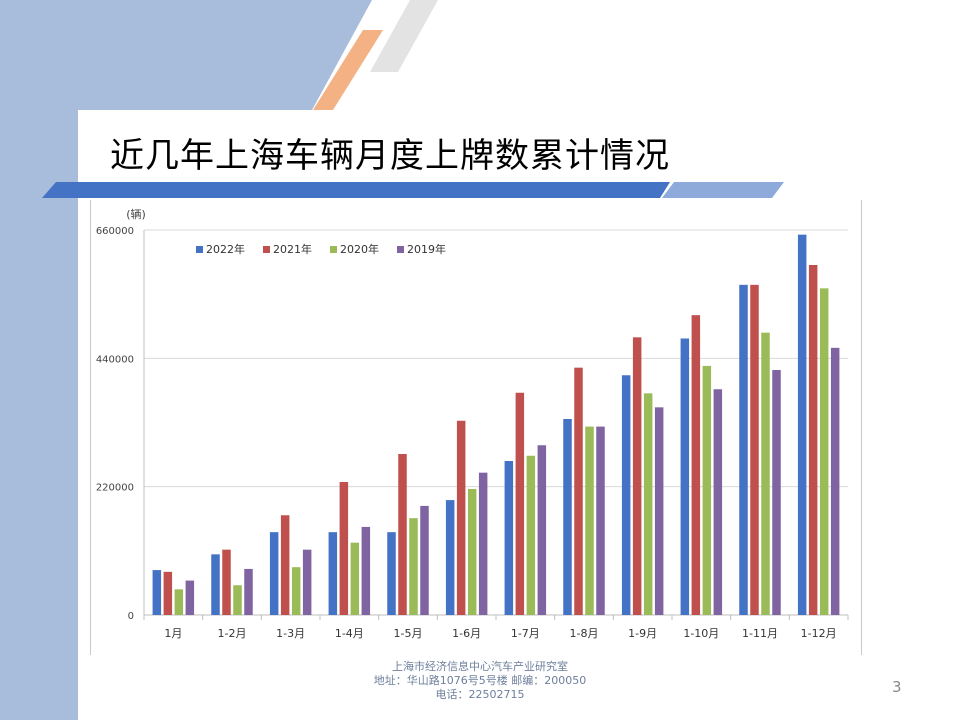  I want to click on bar-2022年-1-5月, so click(391, 573).